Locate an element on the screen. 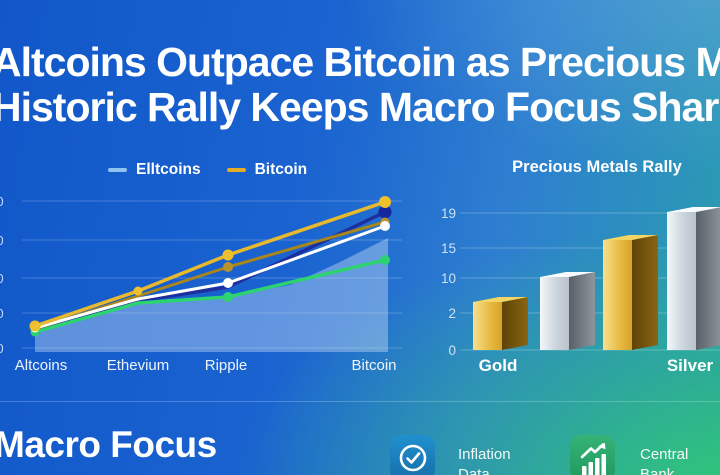 Image resolution: width=720 pixels, height=475 pixels. bar-chart-y-ticks: 19 15 10 2 0 is located at coordinates (448, 281).